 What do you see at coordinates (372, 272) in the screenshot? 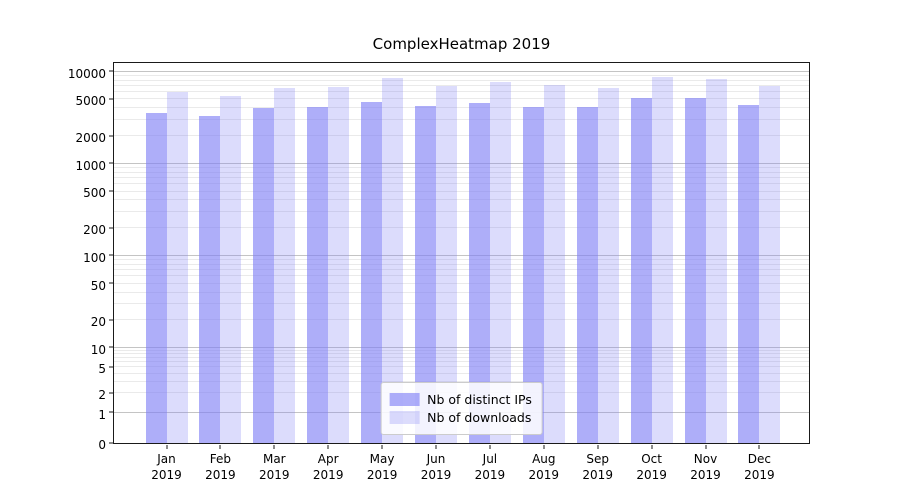
I see `bar-may-distinct-ips` at bounding box center [372, 272].